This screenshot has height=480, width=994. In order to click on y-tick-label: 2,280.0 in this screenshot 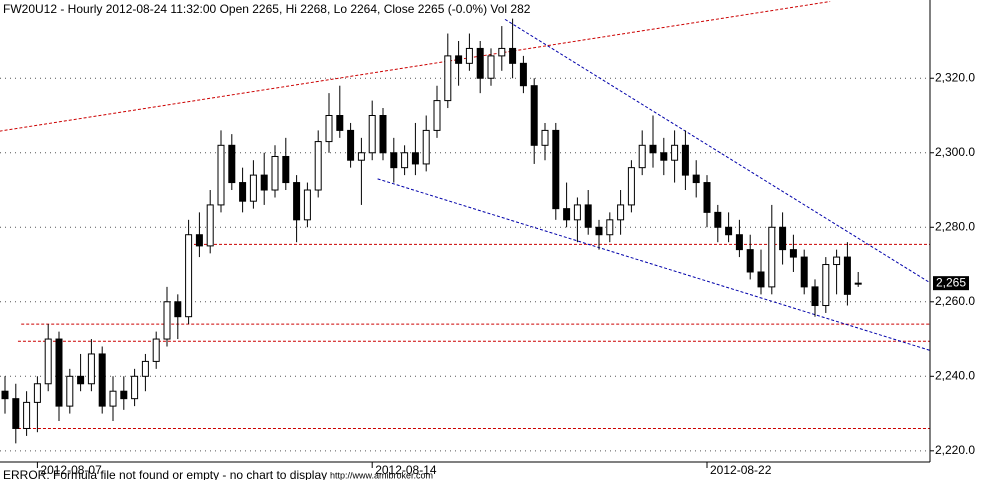, I will do `click(955, 226)`.